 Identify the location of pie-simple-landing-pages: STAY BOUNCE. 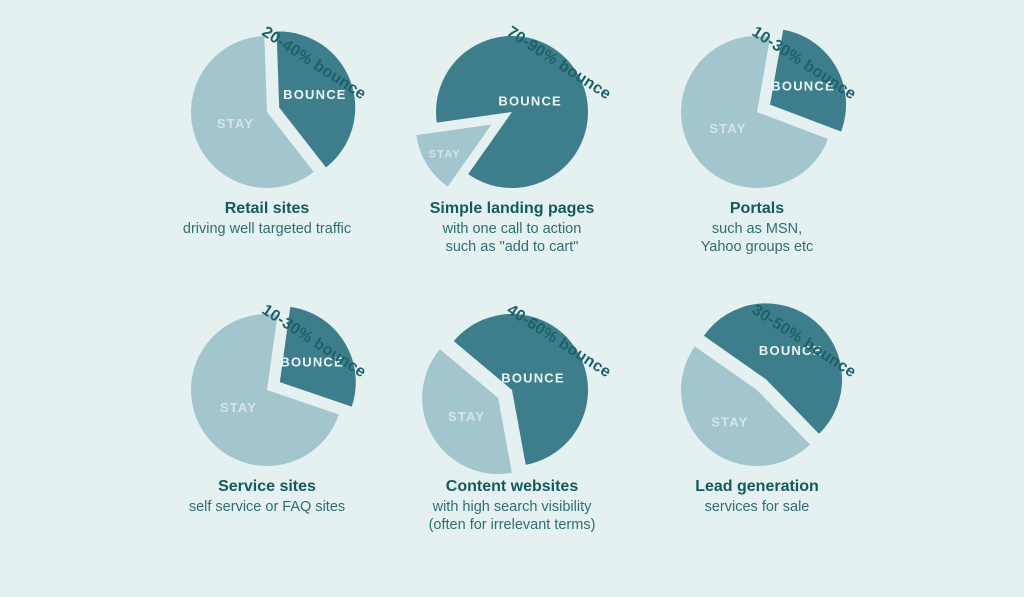
(502, 111).